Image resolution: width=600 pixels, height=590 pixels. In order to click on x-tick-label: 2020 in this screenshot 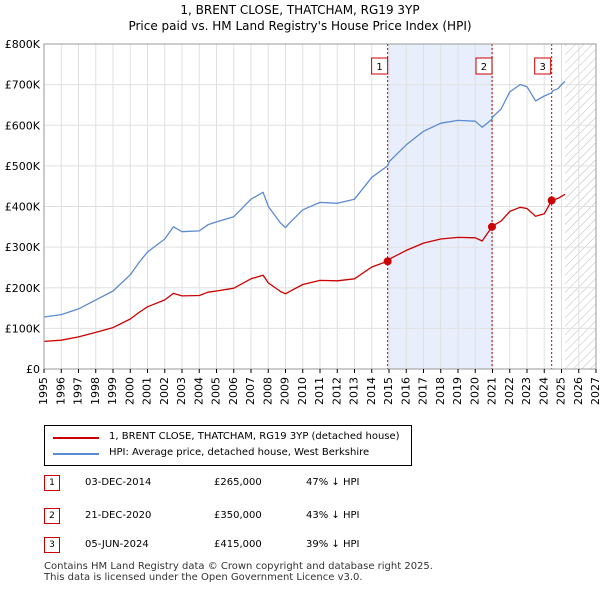, I will do `click(474, 391)`.